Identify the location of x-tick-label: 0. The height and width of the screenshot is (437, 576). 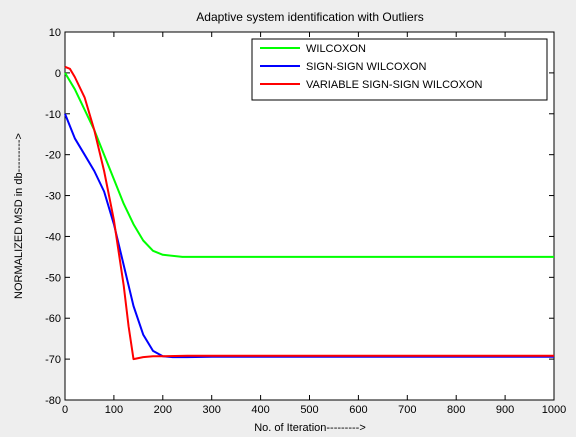
(65, 410).